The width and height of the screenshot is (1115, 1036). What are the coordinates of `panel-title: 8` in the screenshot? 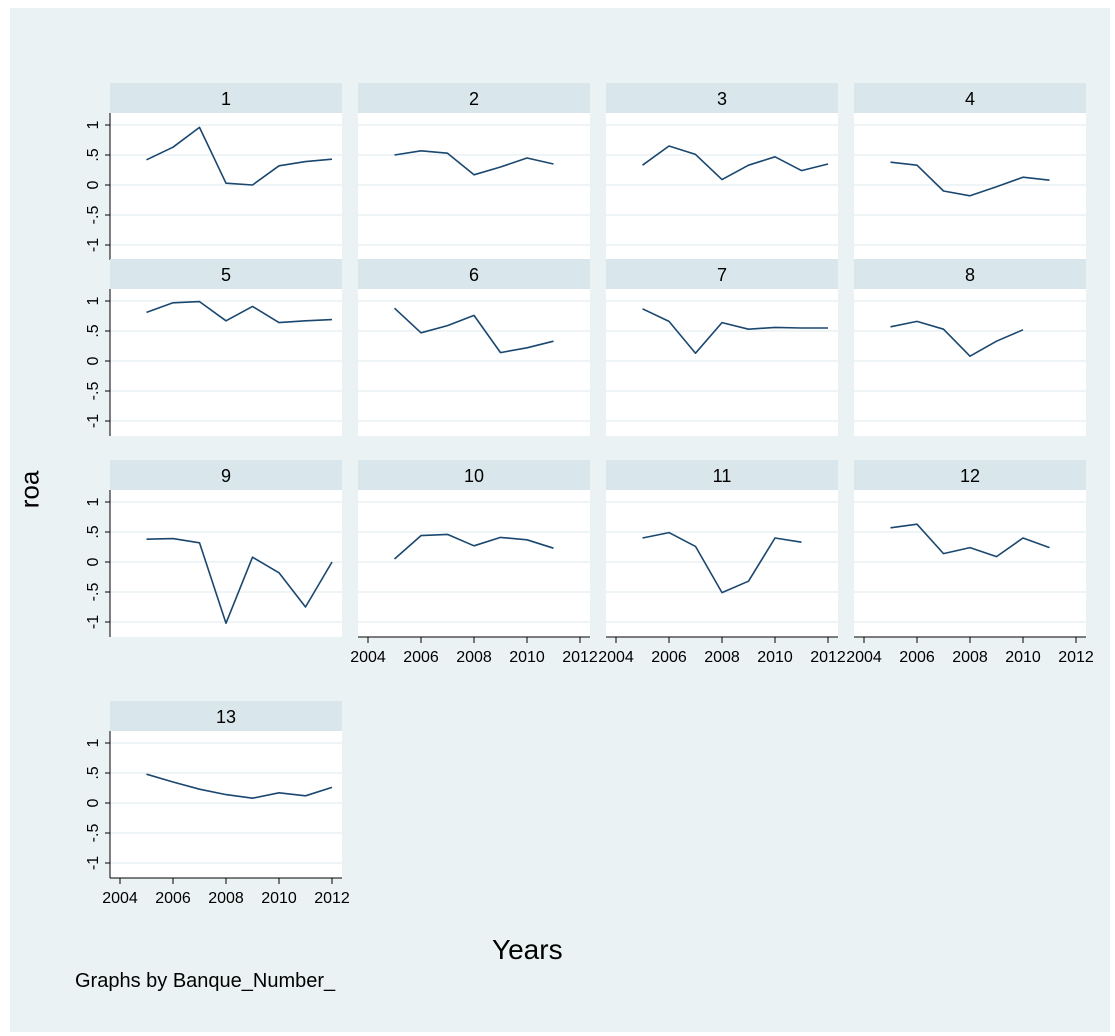 It's located at (970, 275).